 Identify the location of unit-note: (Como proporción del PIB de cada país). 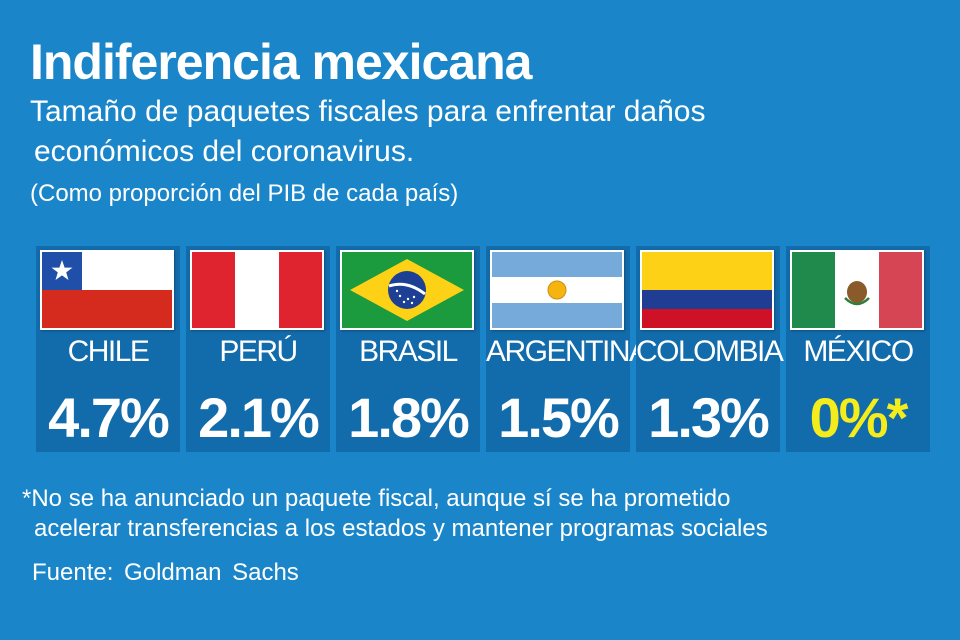
(244, 193).